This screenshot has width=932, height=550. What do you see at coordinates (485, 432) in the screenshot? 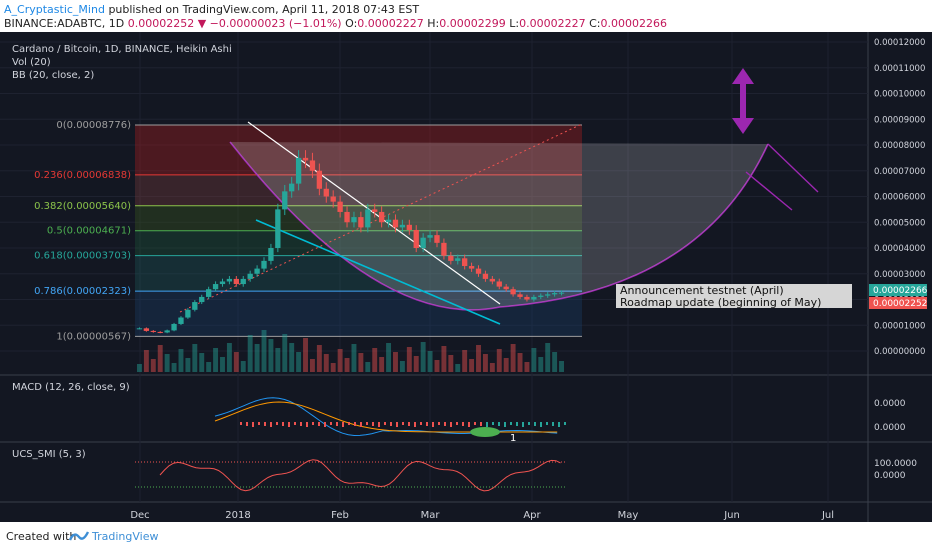
I see `macd-cross-marker` at bounding box center [485, 432].